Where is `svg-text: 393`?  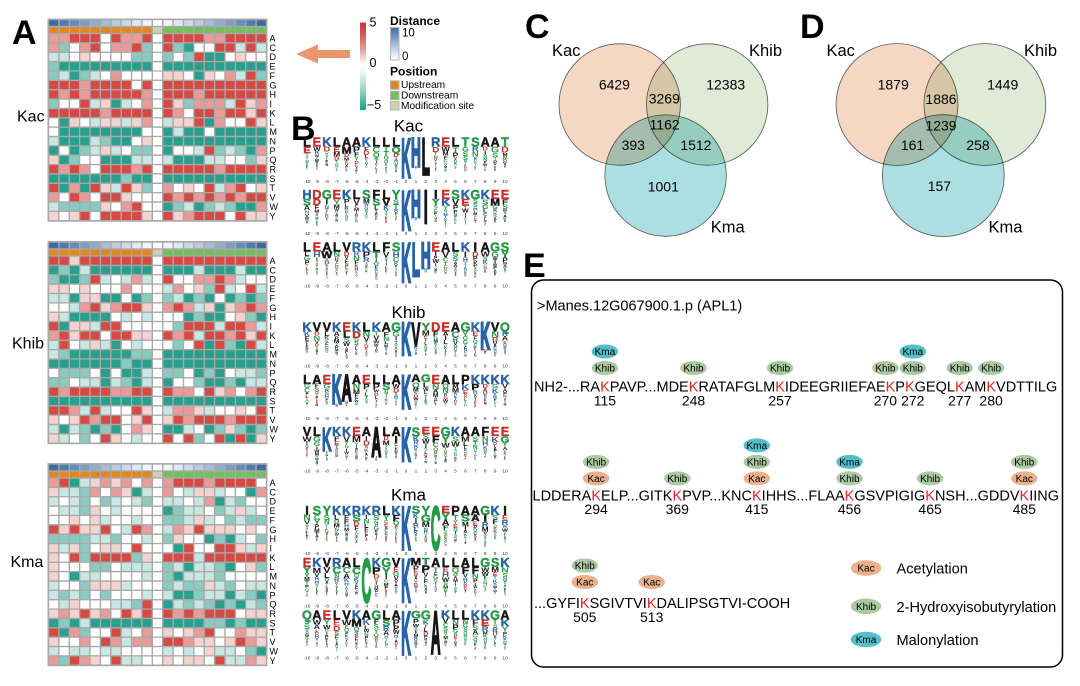 svg-text: 393 is located at coordinates (634, 145).